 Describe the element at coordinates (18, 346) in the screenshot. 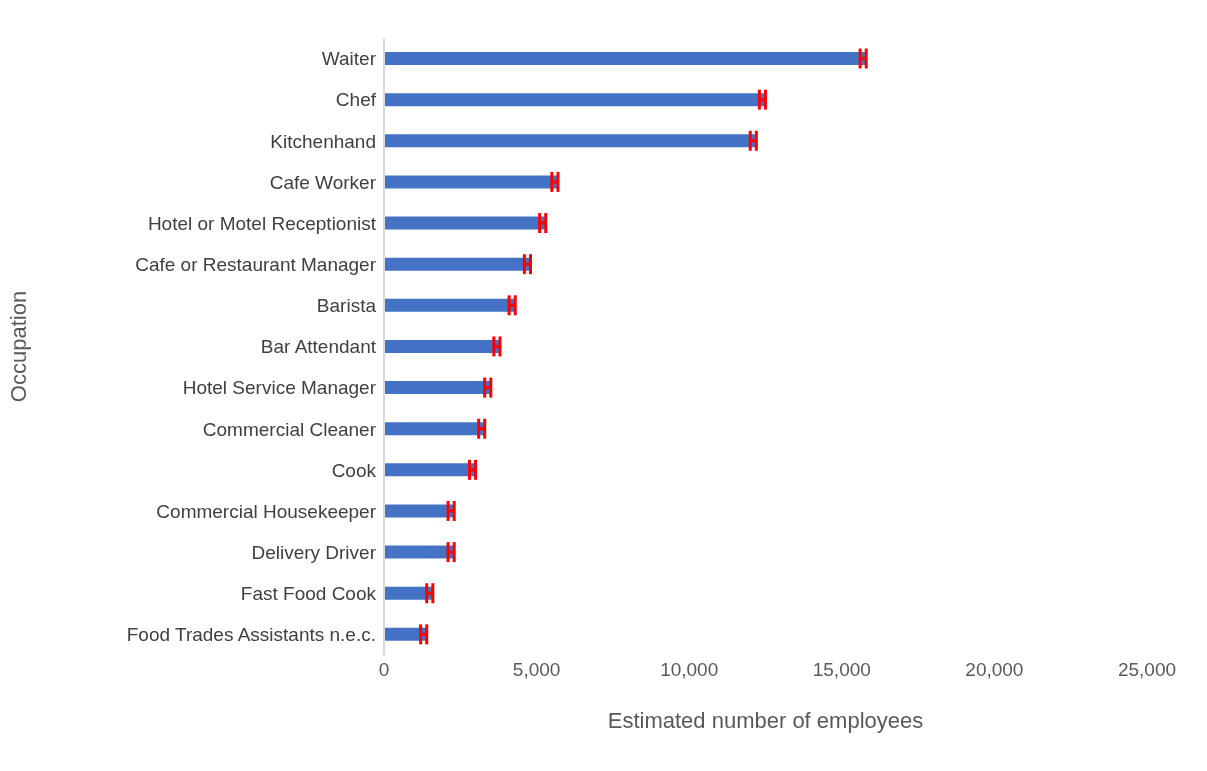

I see `y-axis-title: Occupation` at that location.